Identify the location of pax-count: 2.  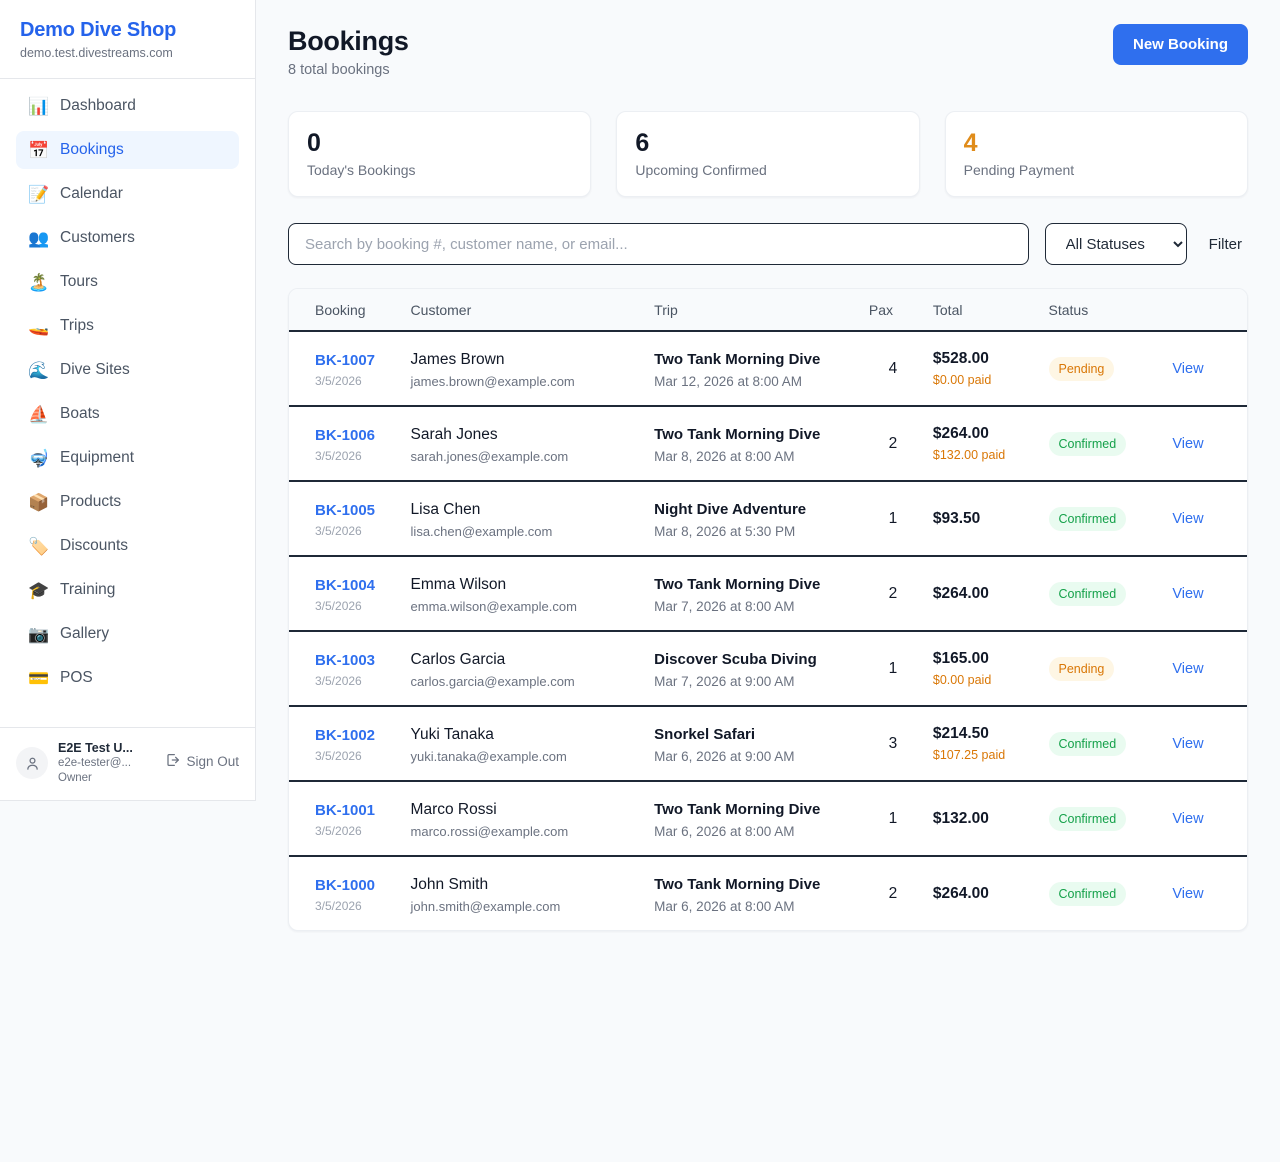
(893, 443).